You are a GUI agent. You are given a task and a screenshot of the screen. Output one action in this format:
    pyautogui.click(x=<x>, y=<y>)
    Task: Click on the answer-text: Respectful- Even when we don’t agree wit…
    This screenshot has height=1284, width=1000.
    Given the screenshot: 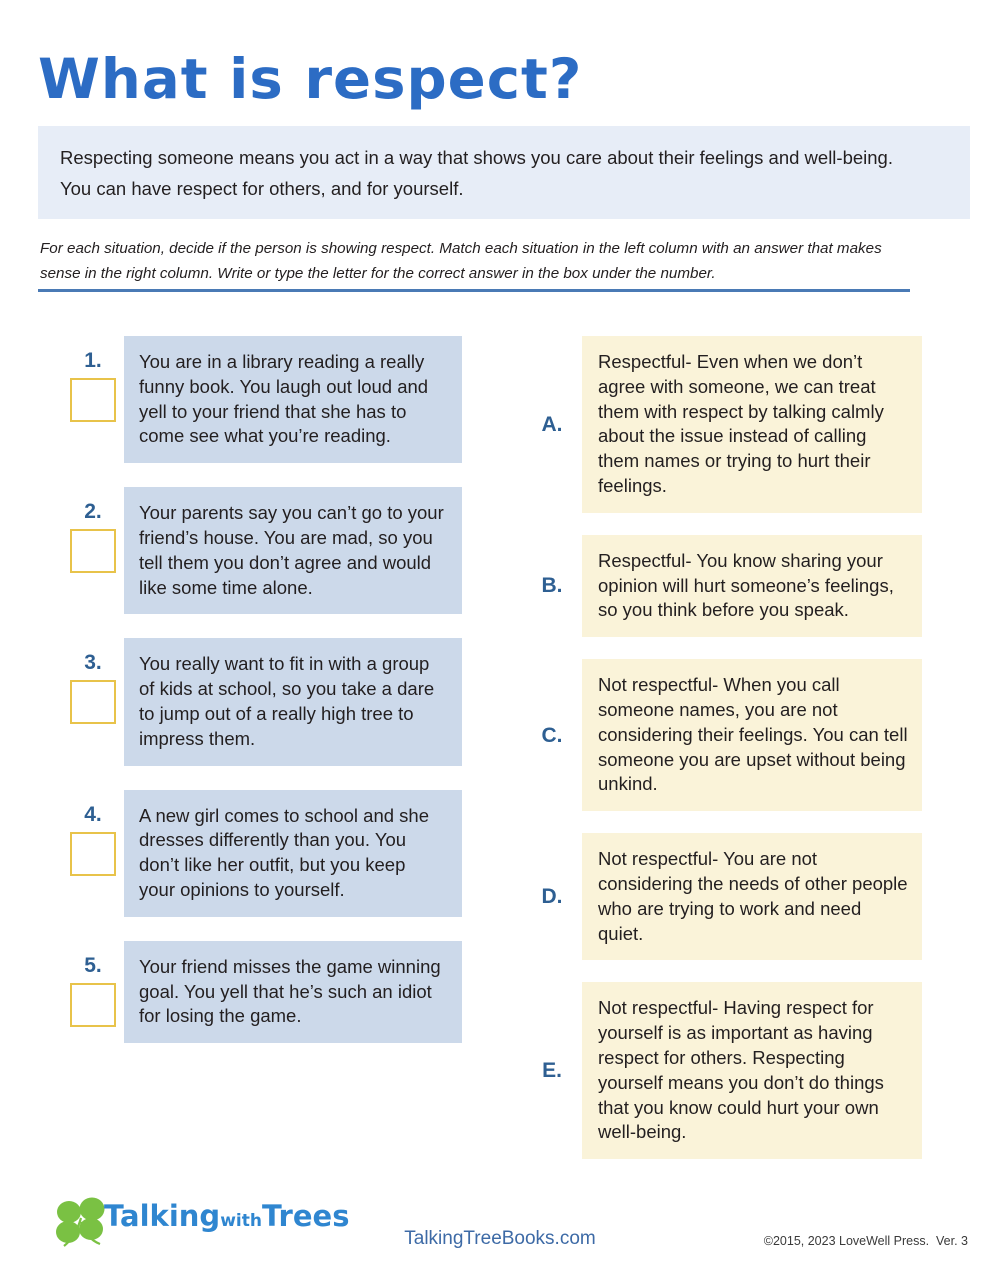 What is the action you would take?
    pyautogui.click(x=752, y=424)
    